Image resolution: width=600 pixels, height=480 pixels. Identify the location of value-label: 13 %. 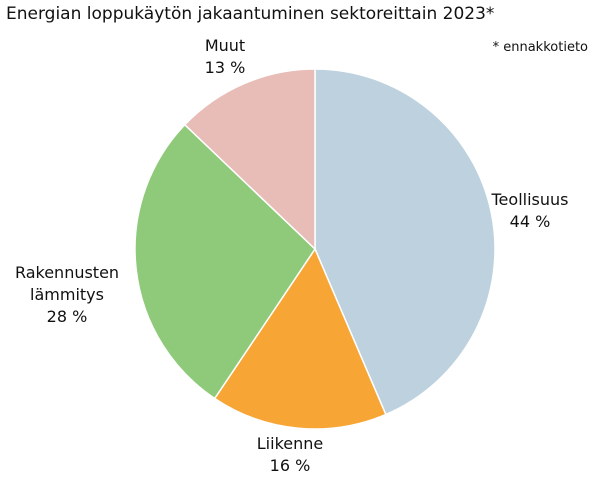
(225, 67).